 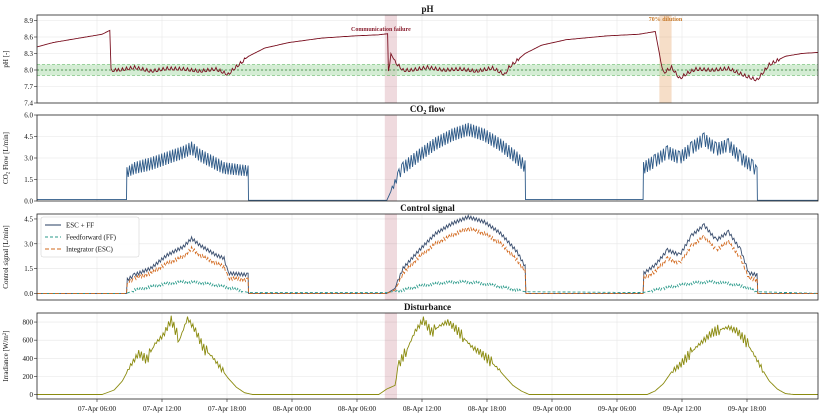 I want to click on annotation-label: 70% dilution, so click(x=666, y=20).